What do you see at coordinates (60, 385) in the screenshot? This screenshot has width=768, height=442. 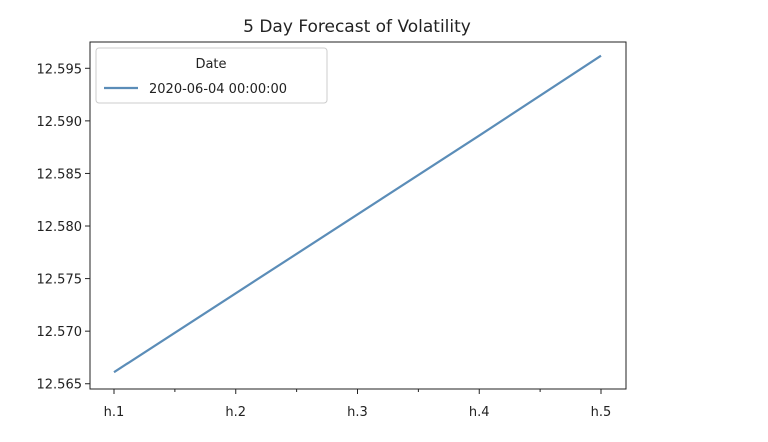 I see `y-tick-label: 12.565` at bounding box center [60, 385].